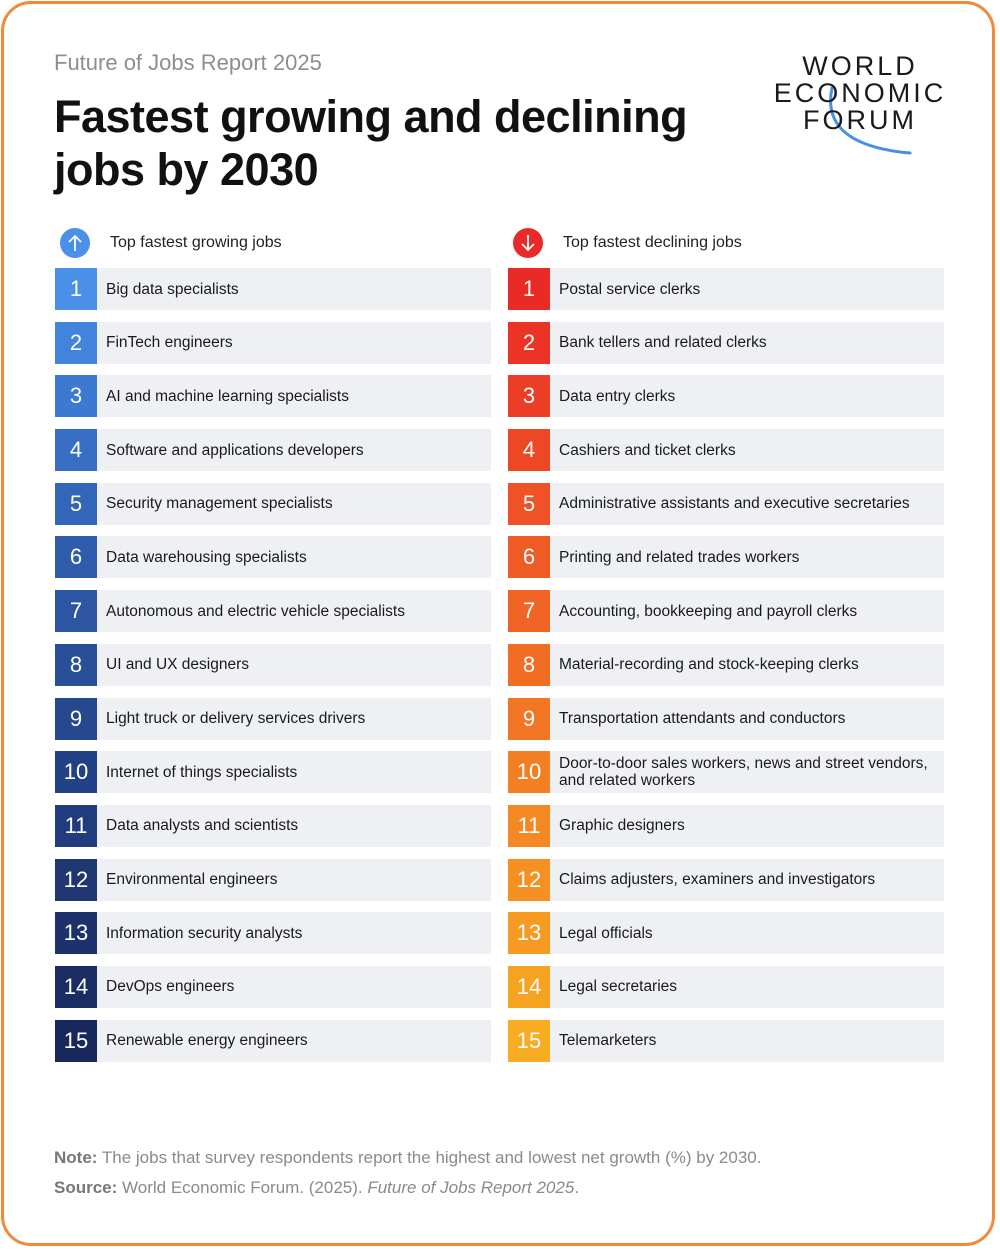 The height and width of the screenshot is (1251, 1000). I want to click on growing-job-row: 6 Data warehousing specialists, so click(273, 557).